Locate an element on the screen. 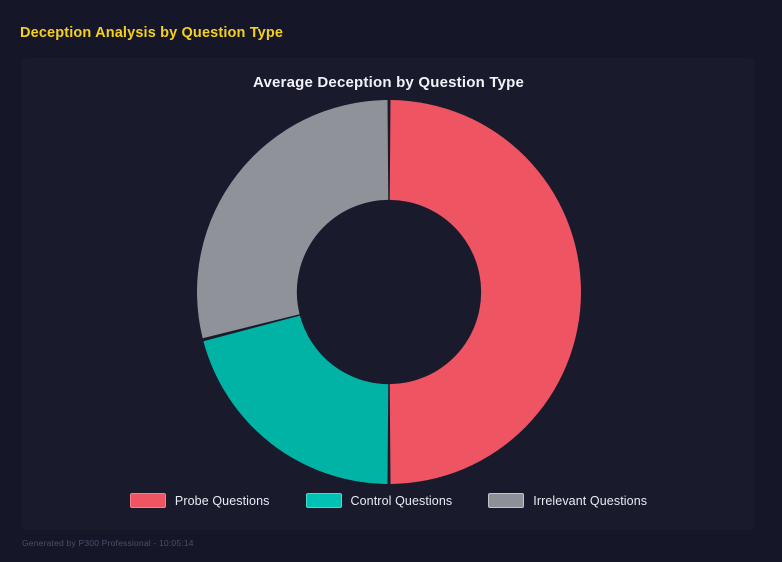 This screenshot has width=782, height=562. legend-swatch-probe-questions is located at coordinates (147, 500).